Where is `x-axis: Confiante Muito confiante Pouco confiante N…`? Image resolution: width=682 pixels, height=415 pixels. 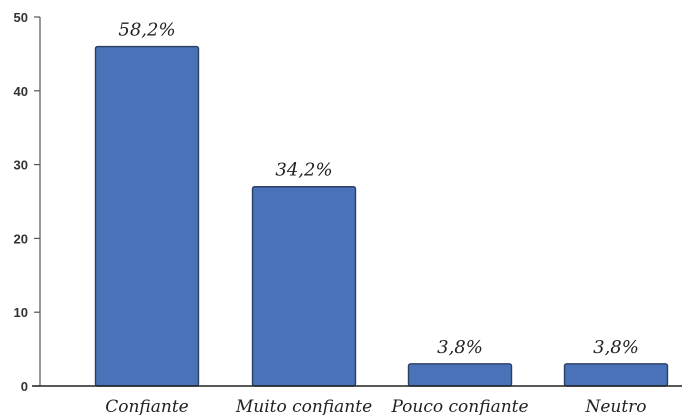 x-axis: Confiante Muito confiante Pouco confiante N… is located at coordinates (357, 400).